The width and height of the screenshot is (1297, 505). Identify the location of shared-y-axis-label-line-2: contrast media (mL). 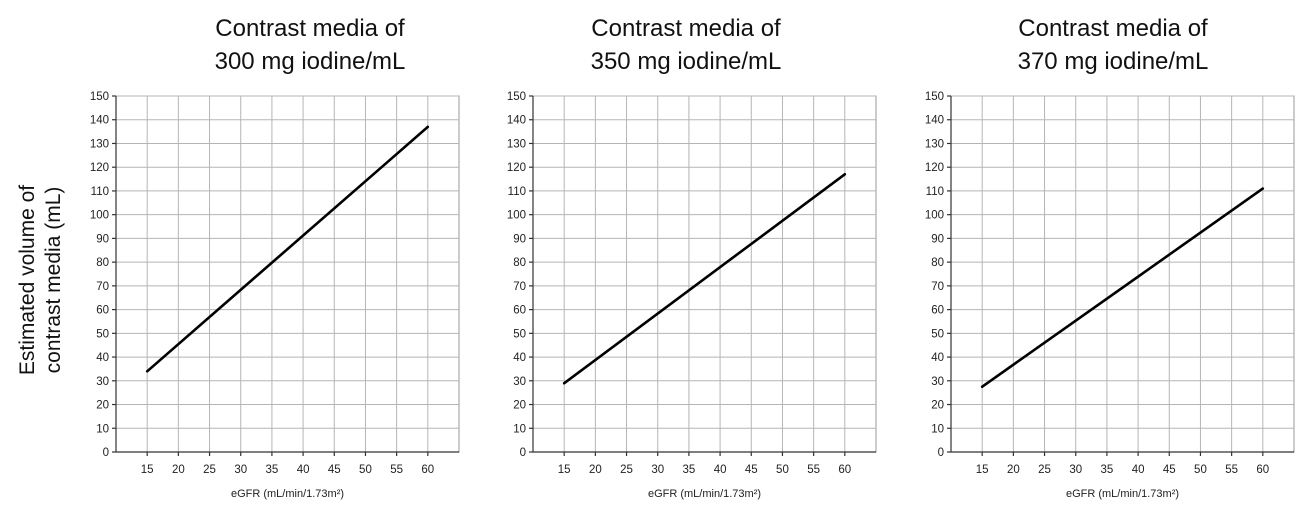
(53, 280).